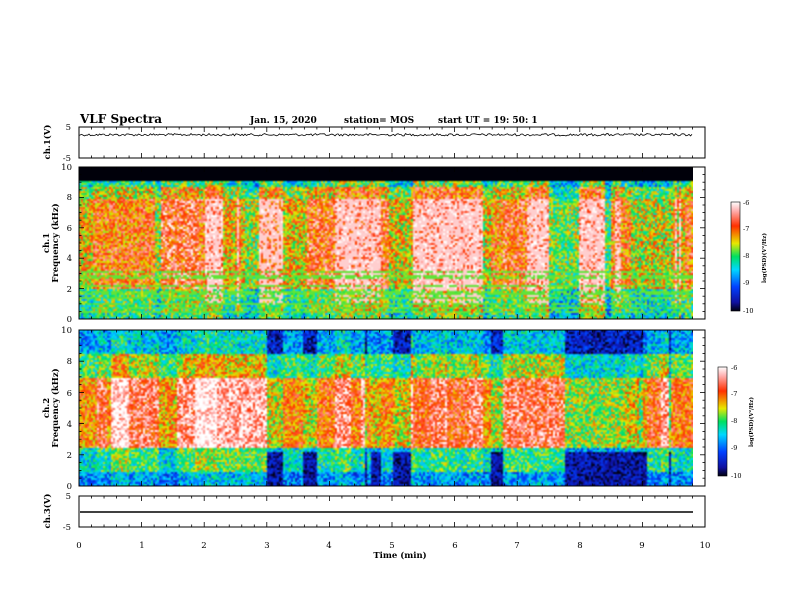  What do you see at coordinates (69, 290) in the screenshot?
I see `ch1-ytick-2: 2` at bounding box center [69, 290].